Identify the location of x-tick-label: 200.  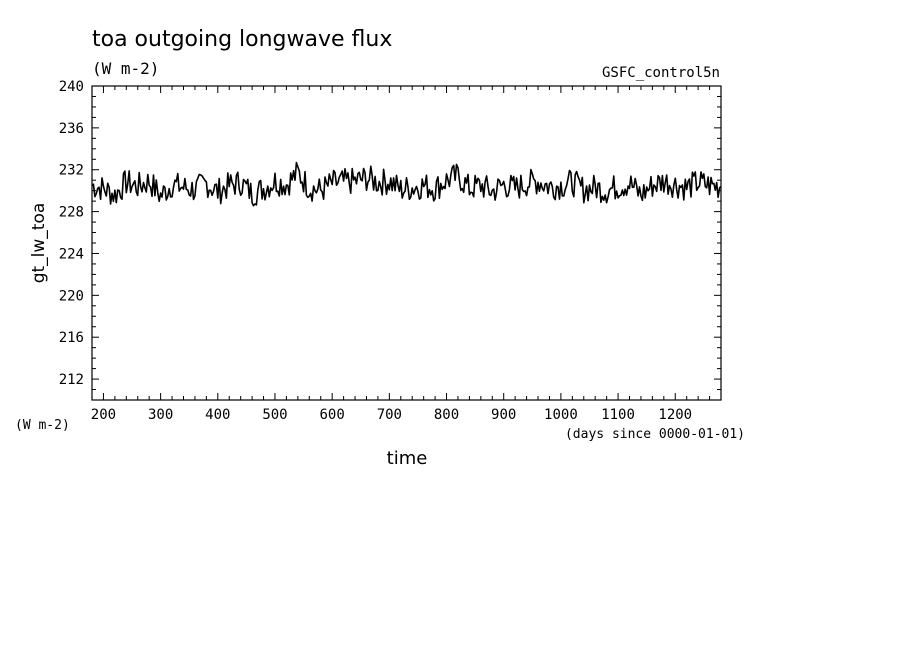
(103, 415).